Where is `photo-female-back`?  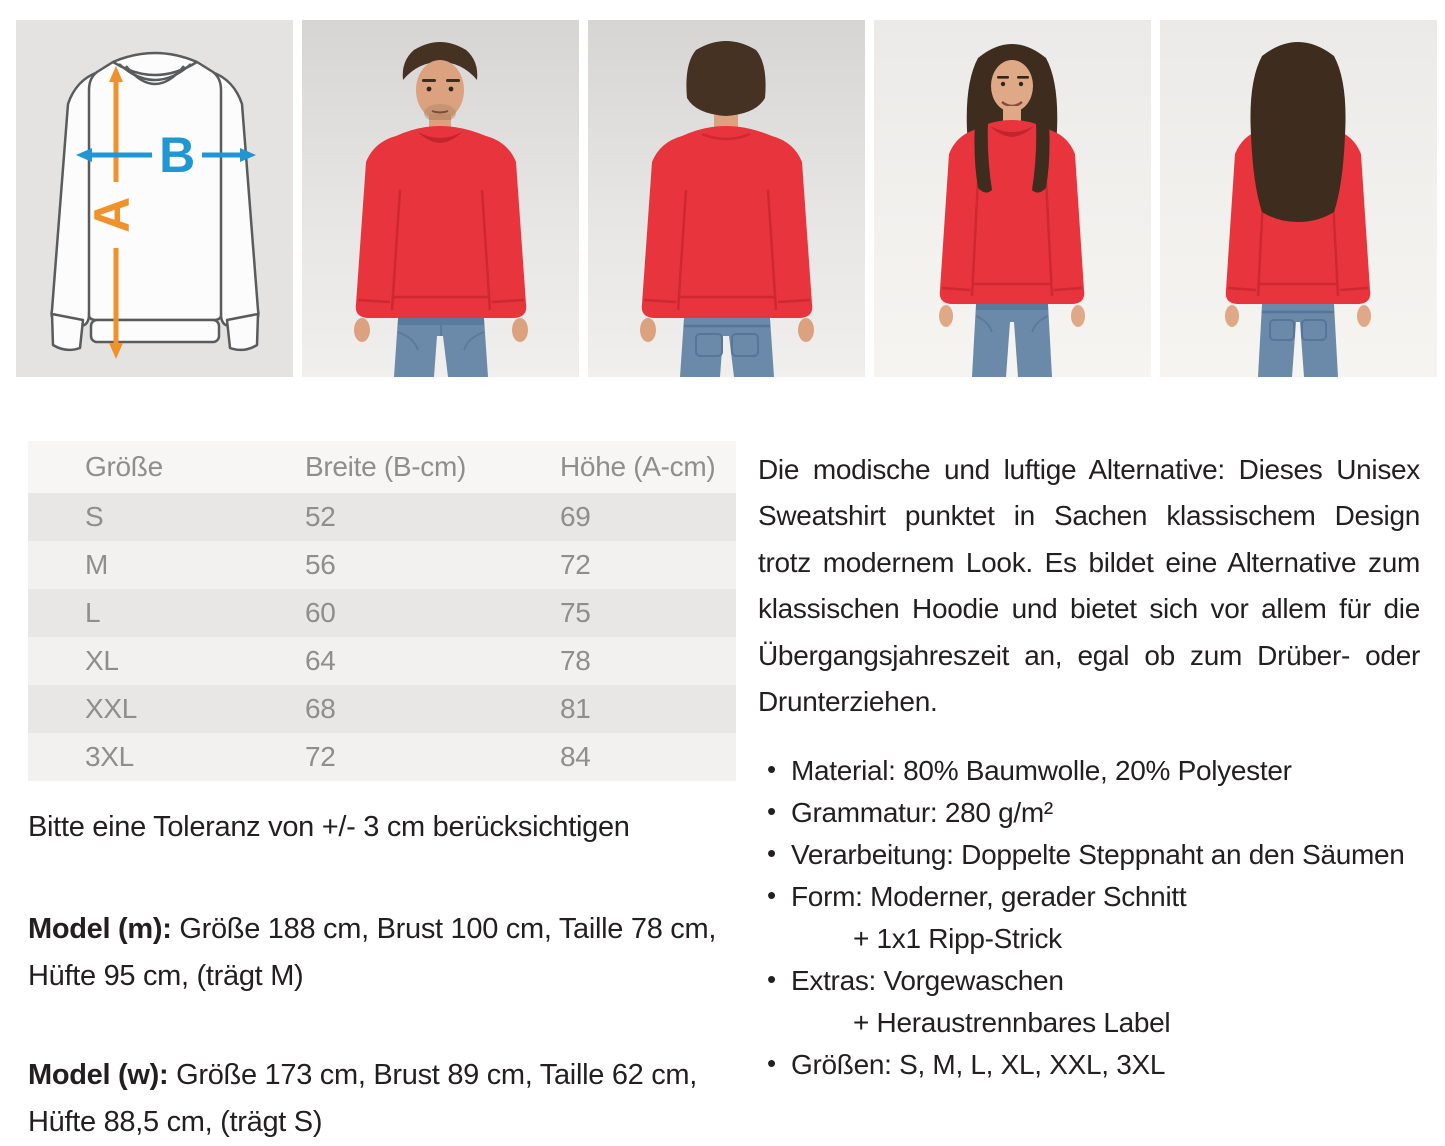
photo-female-back is located at coordinates (1298, 198).